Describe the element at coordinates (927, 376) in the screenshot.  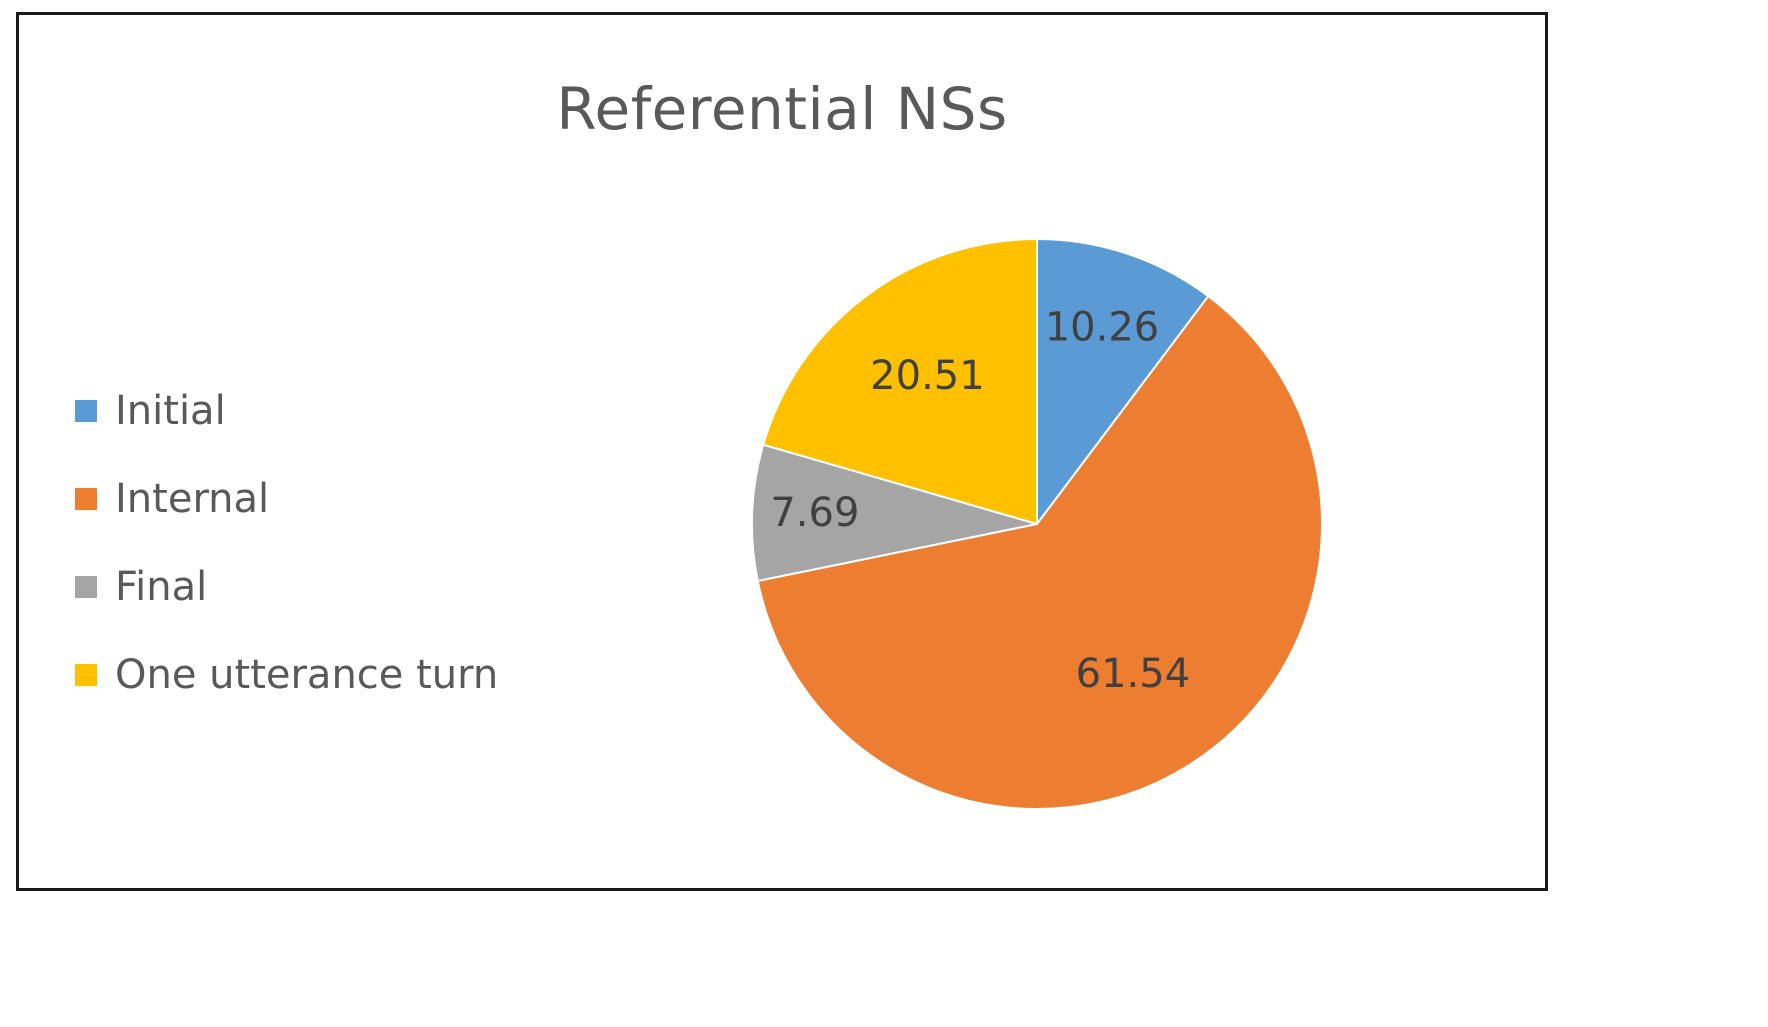
I see `data-label-one-utterance-turn: 20.51` at that location.